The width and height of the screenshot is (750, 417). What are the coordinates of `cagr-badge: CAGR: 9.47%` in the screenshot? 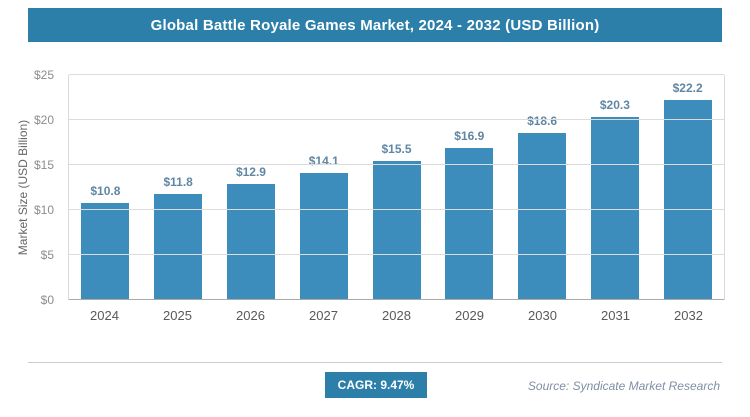 It's located at (376, 385).